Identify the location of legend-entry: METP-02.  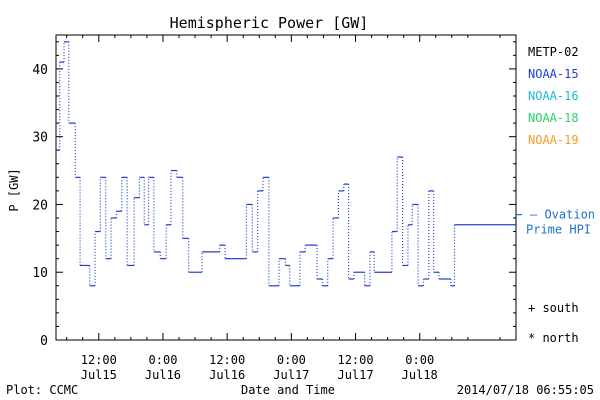
(553, 52).